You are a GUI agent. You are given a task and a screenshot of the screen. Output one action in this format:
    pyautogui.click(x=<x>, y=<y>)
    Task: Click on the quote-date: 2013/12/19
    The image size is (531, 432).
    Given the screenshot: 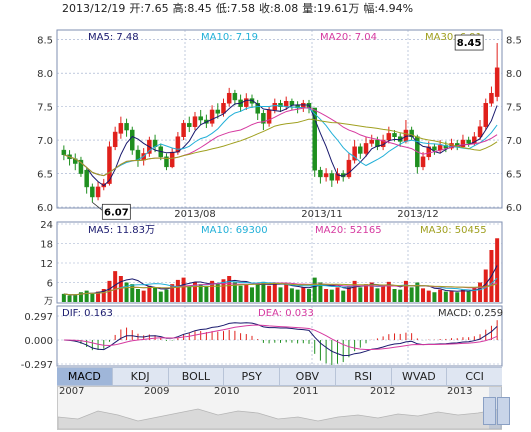 What is the action you would take?
    pyautogui.click(x=94, y=8)
    